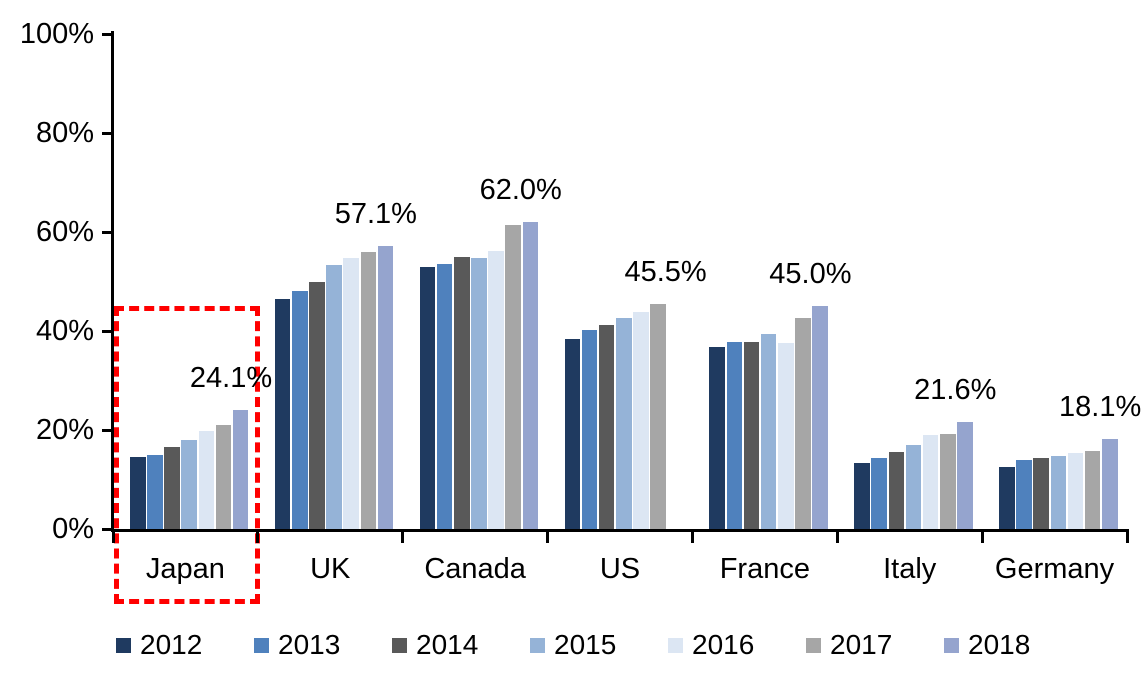 The image size is (1142, 683). Describe the element at coordinates (444, 396) in the screenshot. I see `bar-canada-2013` at that location.